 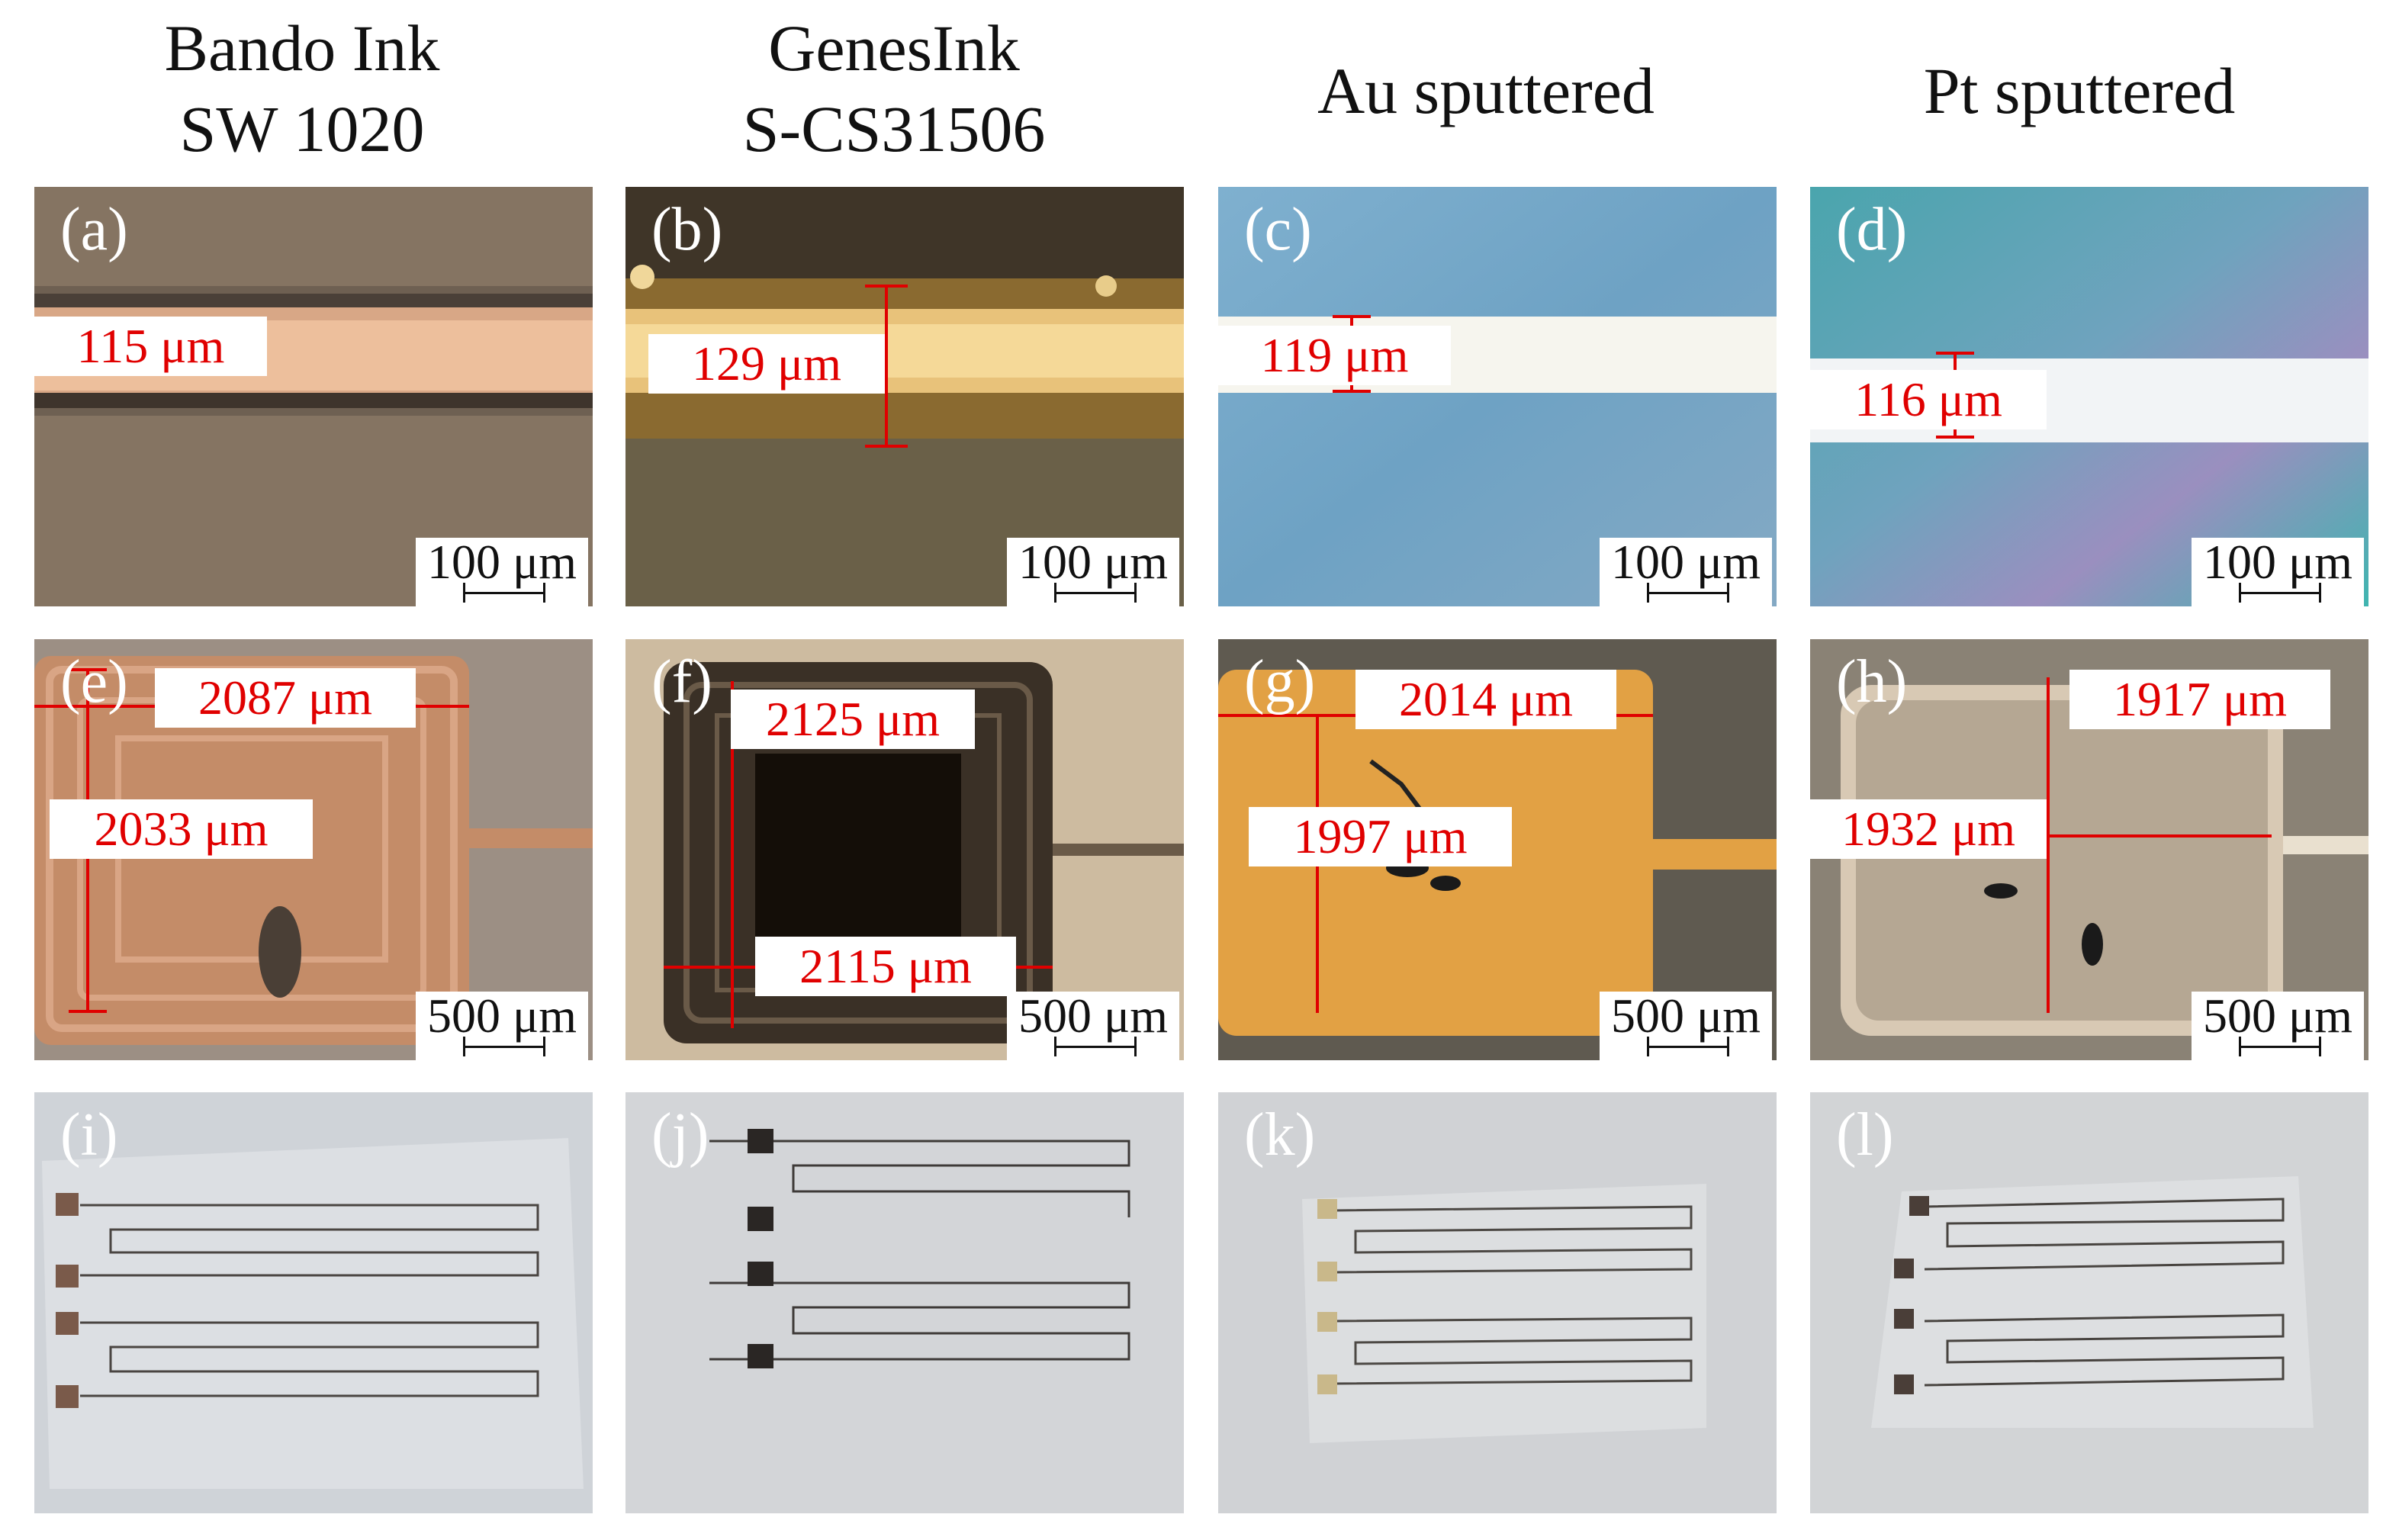 What do you see at coordinates (905, 849) in the screenshot?
I see `panel-f: (f) 2125 μm 2115 μm 500 μm` at bounding box center [905, 849].